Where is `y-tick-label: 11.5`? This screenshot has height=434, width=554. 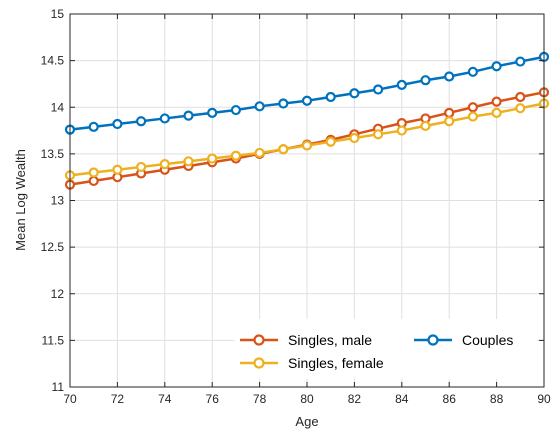
y-tick-label: 11.5 is located at coordinates (53, 340).